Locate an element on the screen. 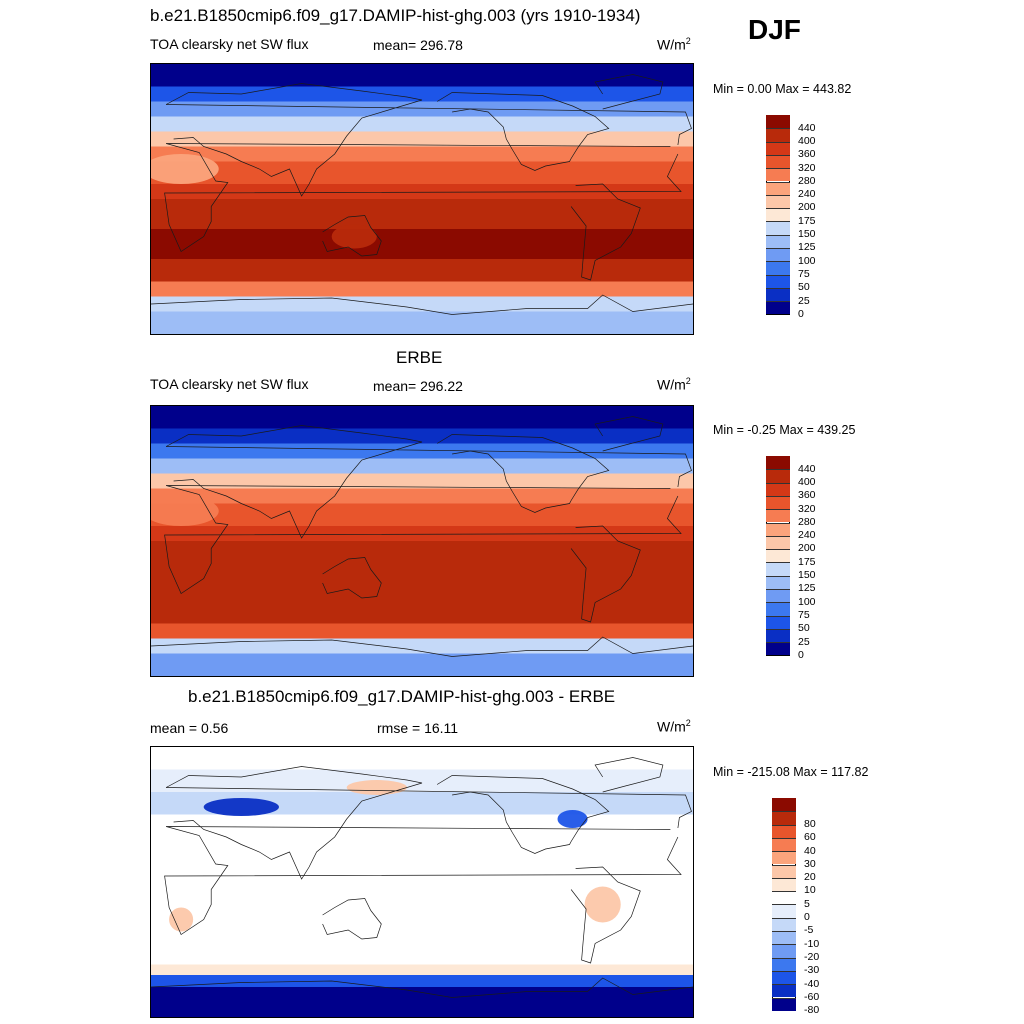  panel3-units: W/m2 is located at coordinates (674, 726).